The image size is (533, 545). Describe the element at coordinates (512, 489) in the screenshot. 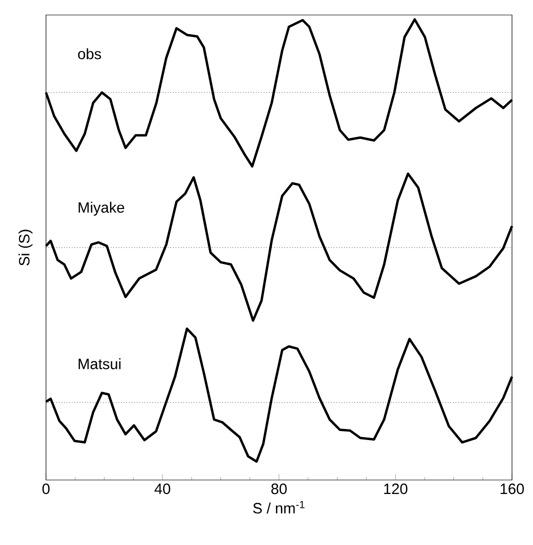

I see `x-tick-label: 160` at that location.